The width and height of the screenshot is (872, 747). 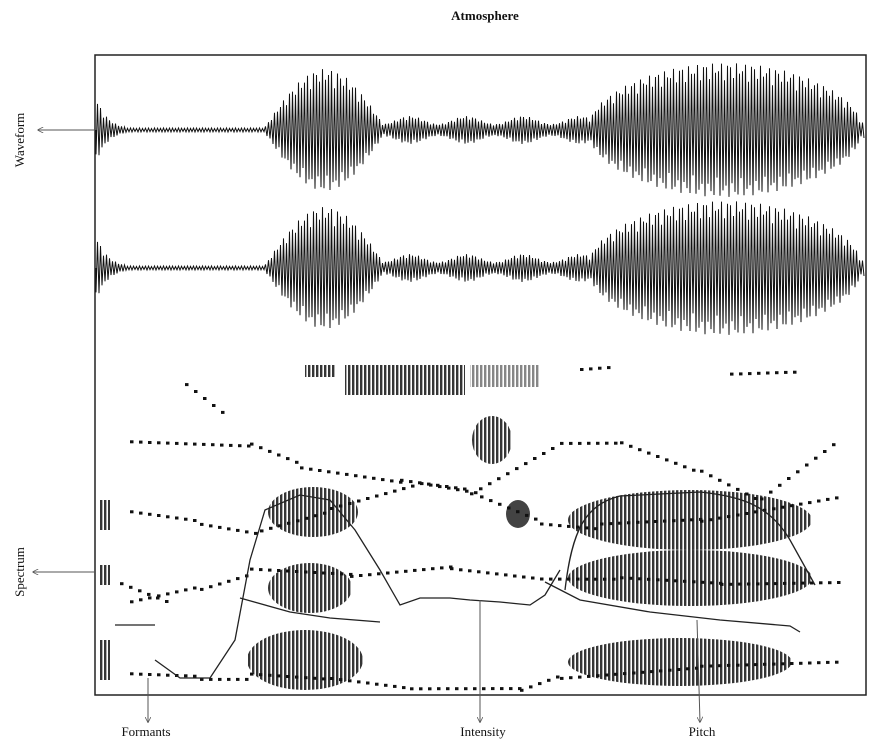 I want to click on side-label: Waveform, so click(x=19, y=140).